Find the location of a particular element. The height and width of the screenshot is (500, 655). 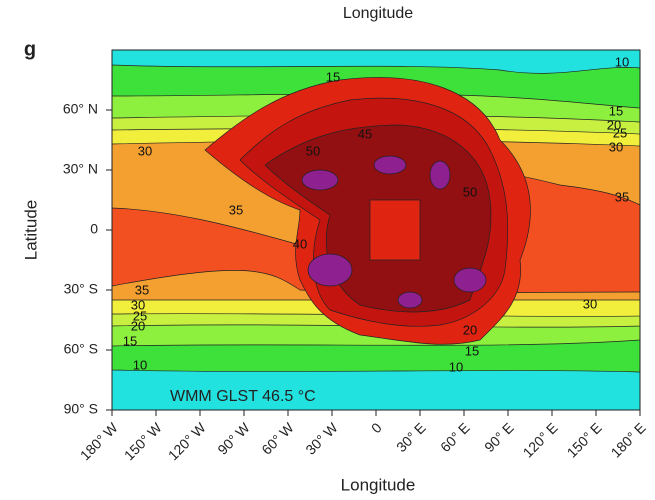

top-label: Longitude is located at coordinates (378, 13).